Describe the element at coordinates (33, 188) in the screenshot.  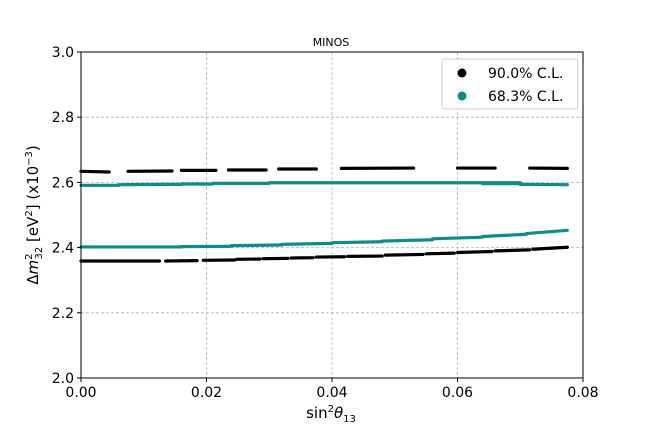
I see `y-axis-label-unit-close: ] (x10` at that location.